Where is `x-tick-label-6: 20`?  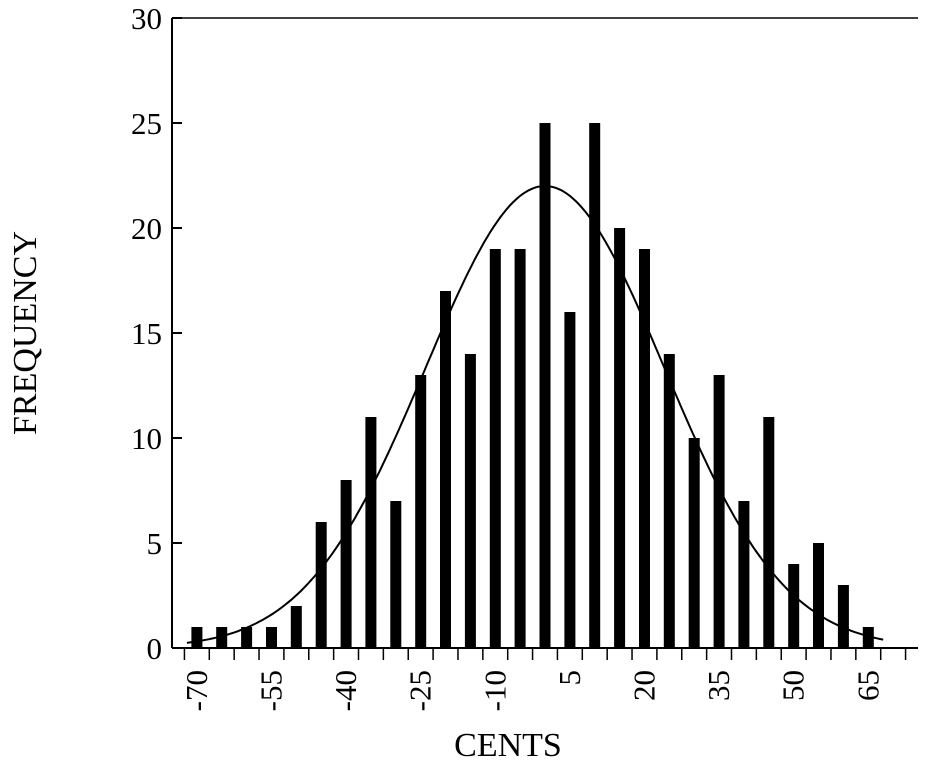 x-tick-label-6: 20 is located at coordinates (644, 685).